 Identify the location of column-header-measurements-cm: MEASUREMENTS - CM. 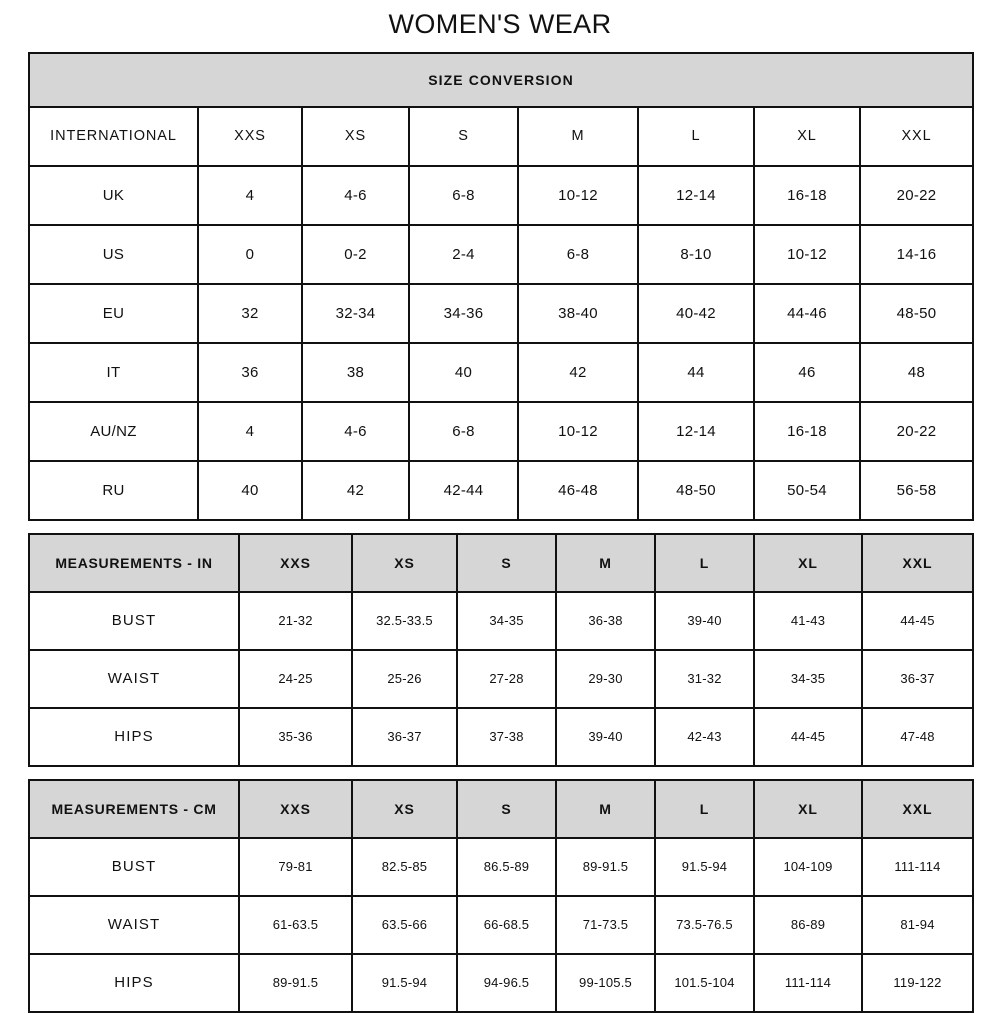
(134, 808).